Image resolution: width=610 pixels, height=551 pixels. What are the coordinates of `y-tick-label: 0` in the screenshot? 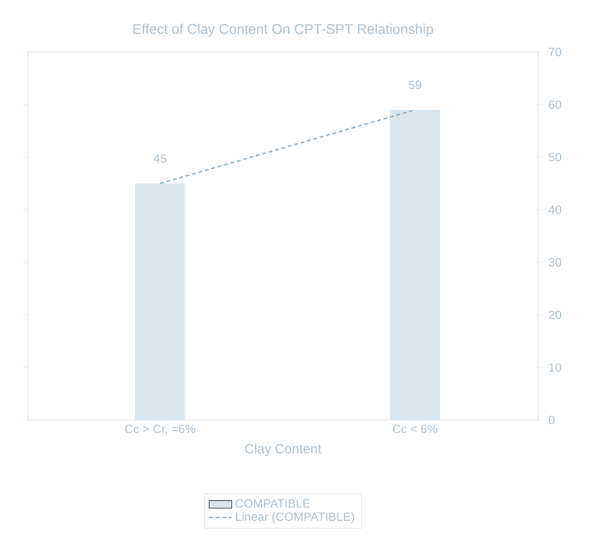 It's located at (551, 420).